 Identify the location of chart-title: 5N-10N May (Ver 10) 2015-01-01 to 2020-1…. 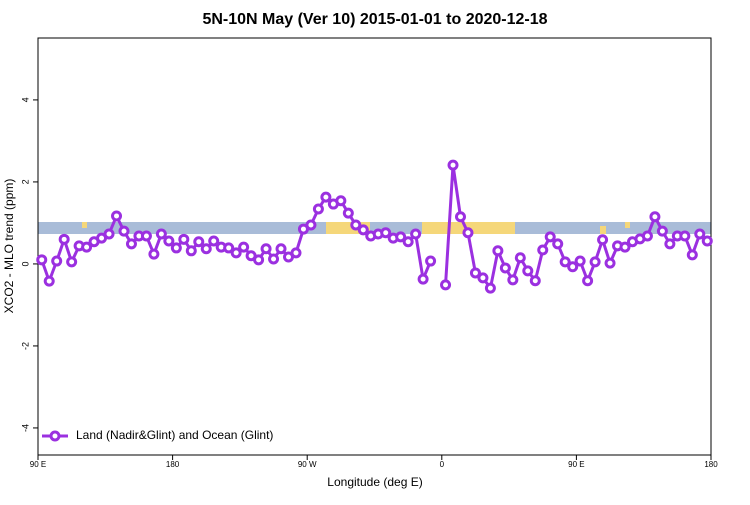
(374, 19).